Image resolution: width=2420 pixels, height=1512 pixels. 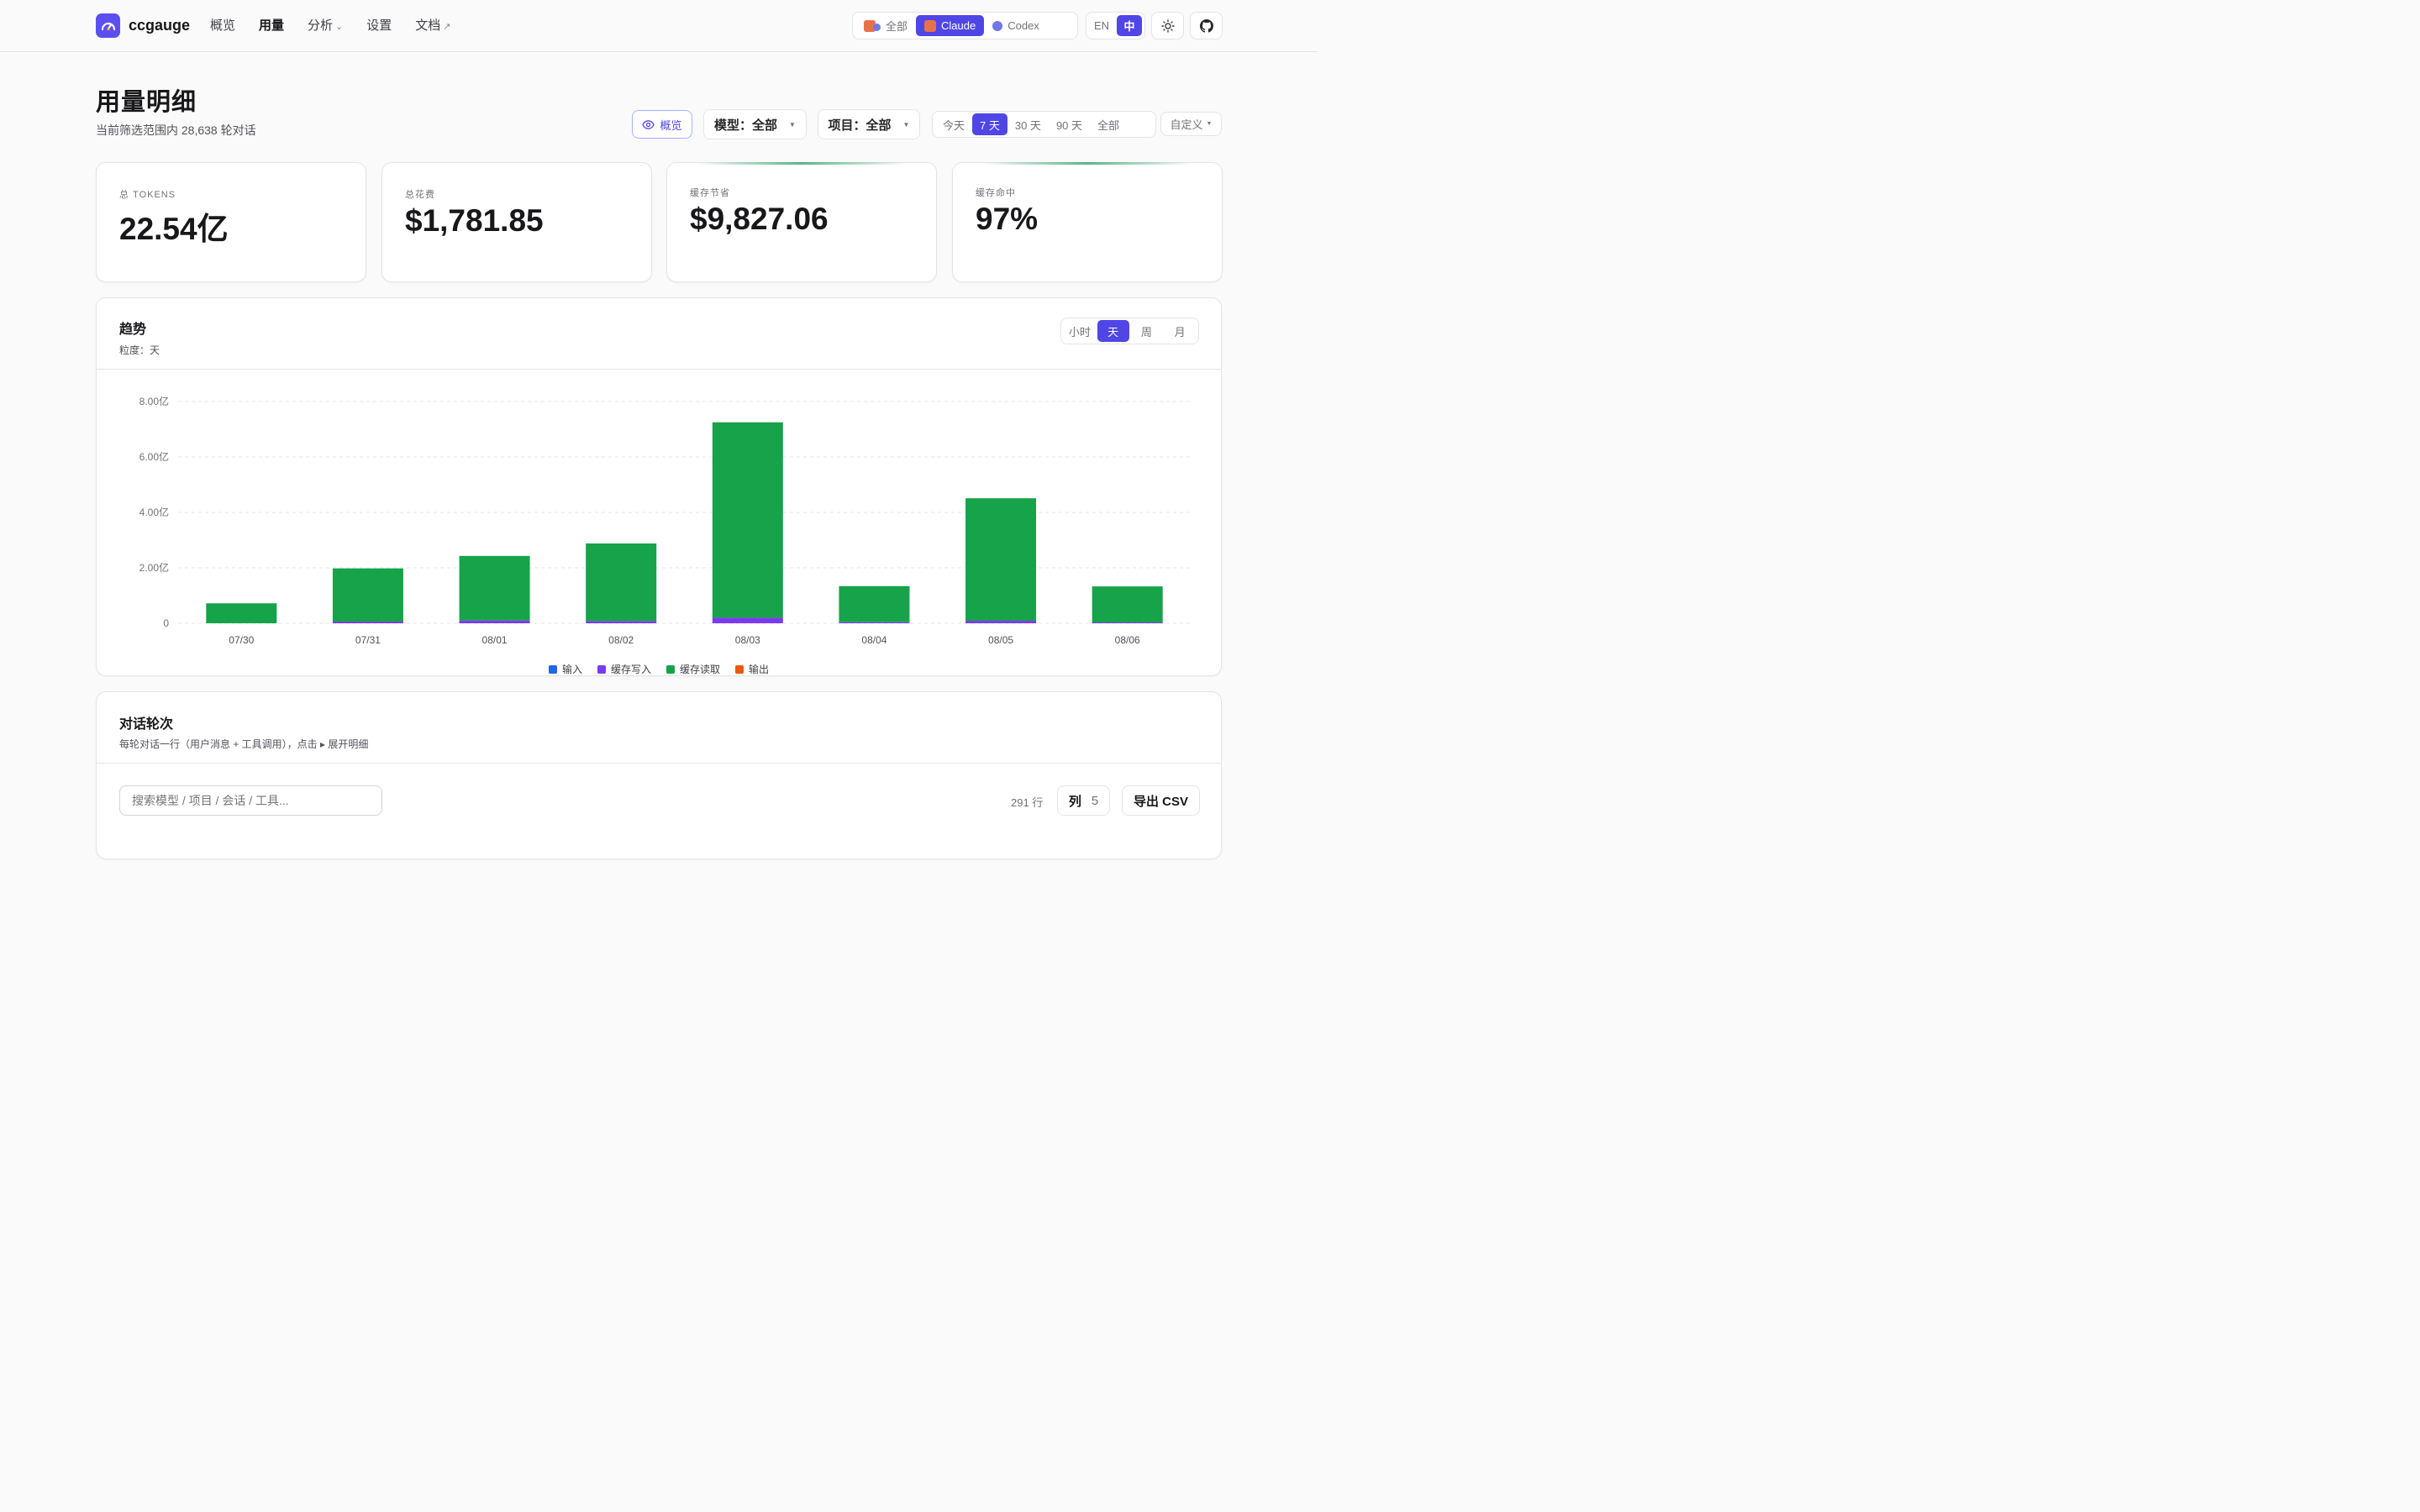 What do you see at coordinates (1146, 332) in the screenshot?
I see `granularity-option: 周` at bounding box center [1146, 332].